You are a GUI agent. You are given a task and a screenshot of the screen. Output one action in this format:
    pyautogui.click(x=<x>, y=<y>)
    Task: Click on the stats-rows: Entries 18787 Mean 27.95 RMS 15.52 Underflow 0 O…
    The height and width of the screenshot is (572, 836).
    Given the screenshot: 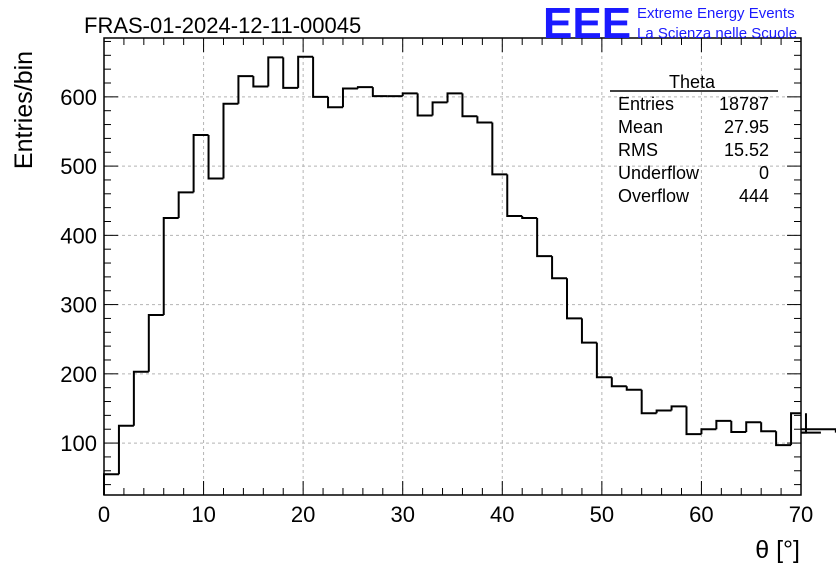 What is the action you would take?
    pyautogui.click(x=693, y=150)
    